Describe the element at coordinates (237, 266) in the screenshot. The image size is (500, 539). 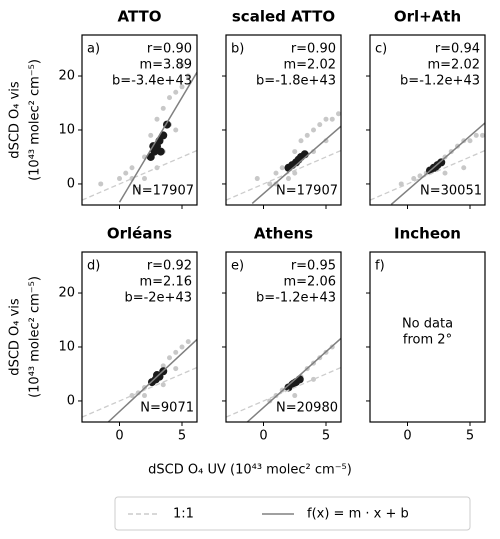
I see `panel-label: e)` at that location.